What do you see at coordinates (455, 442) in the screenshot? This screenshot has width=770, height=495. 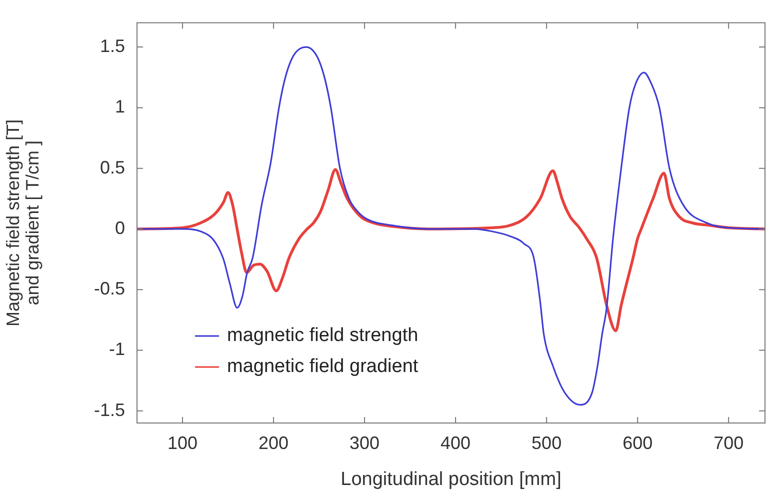 I see `x-tick-label: 400` at bounding box center [455, 442].